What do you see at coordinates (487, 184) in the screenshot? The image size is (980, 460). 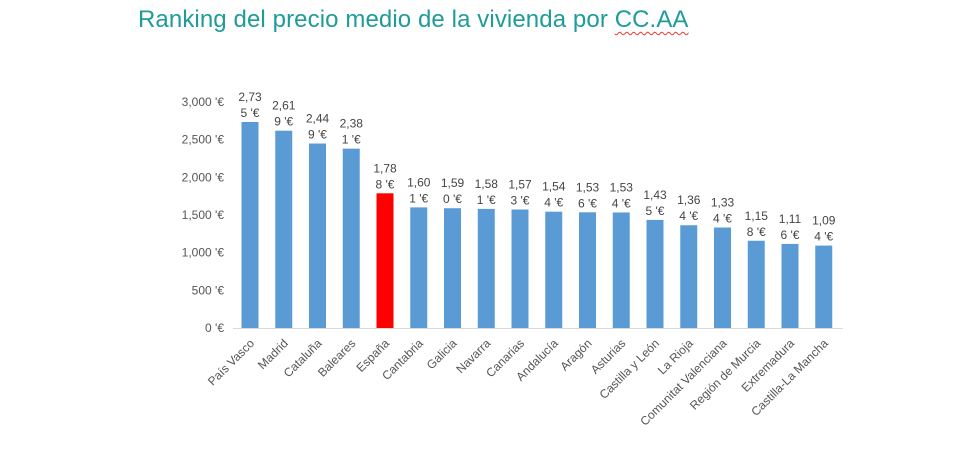 I see `data-label-upper: 1,58` at bounding box center [487, 184].